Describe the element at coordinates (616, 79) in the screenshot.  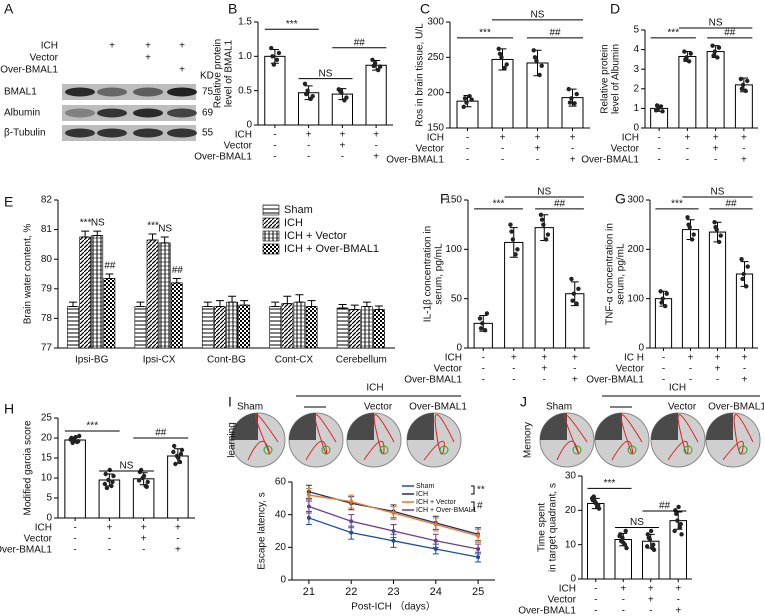
I see `y-axis-label: level of Albumin` at that location.